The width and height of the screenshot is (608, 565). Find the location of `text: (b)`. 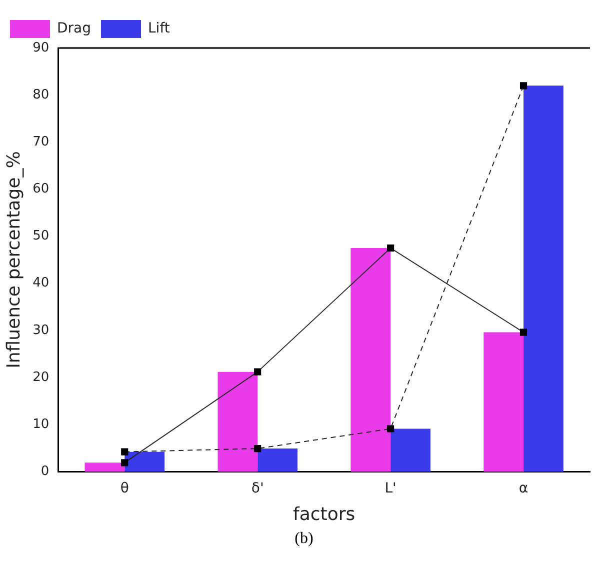

text: (b) is located at coordinates (304, 539).